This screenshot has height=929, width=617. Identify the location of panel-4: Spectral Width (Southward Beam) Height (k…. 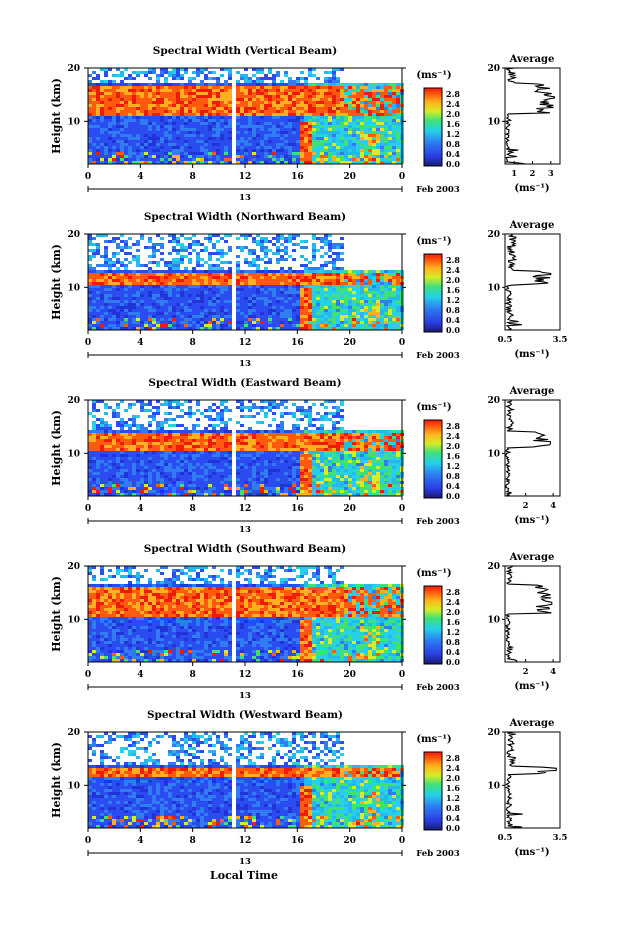
(305, 622).